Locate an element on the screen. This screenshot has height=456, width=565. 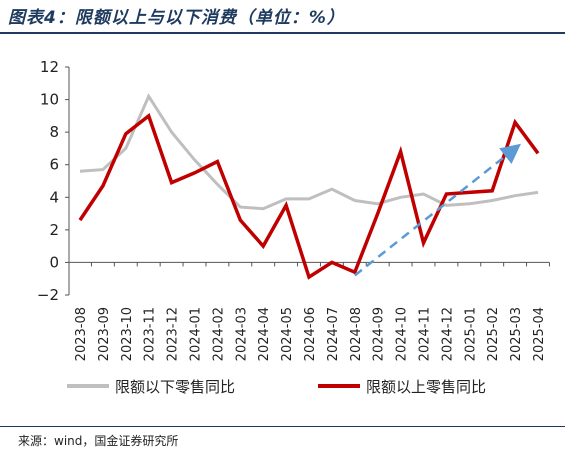
x-tick-label: 2024-01 is located at coordinates (196, 334).